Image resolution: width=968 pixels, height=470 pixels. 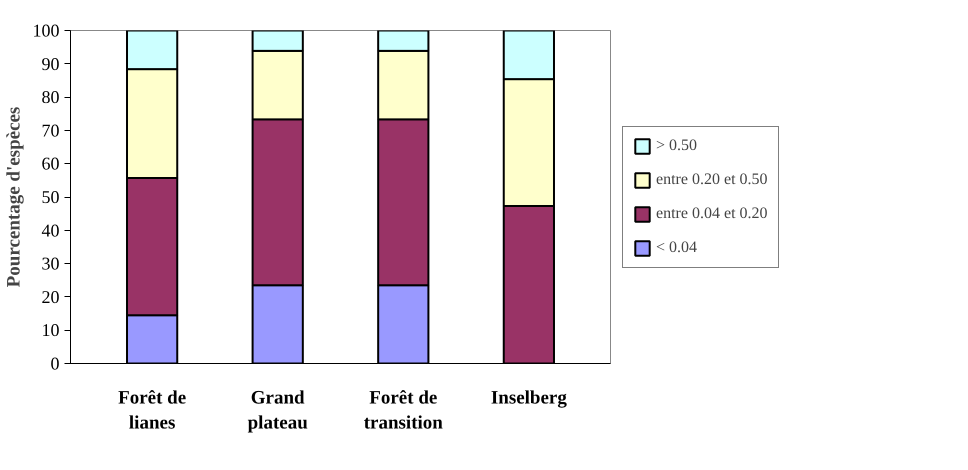 I want to click on y-tick-label: 10, so click(x=51, y=330).